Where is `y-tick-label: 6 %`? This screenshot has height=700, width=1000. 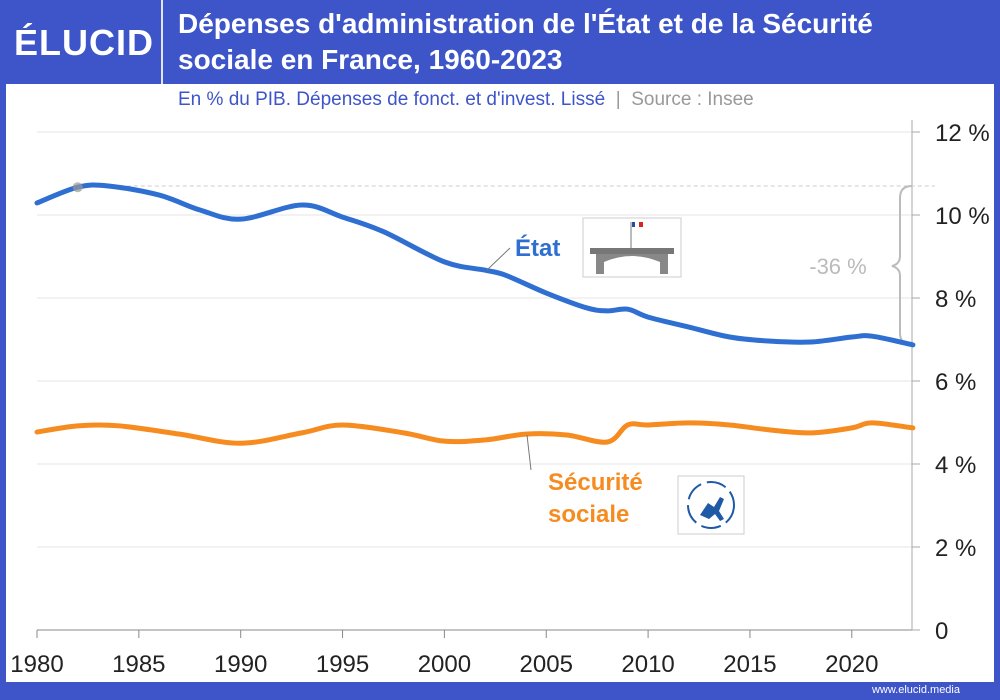
y-tick-label: 6 % is located at coordinates (955, 382).